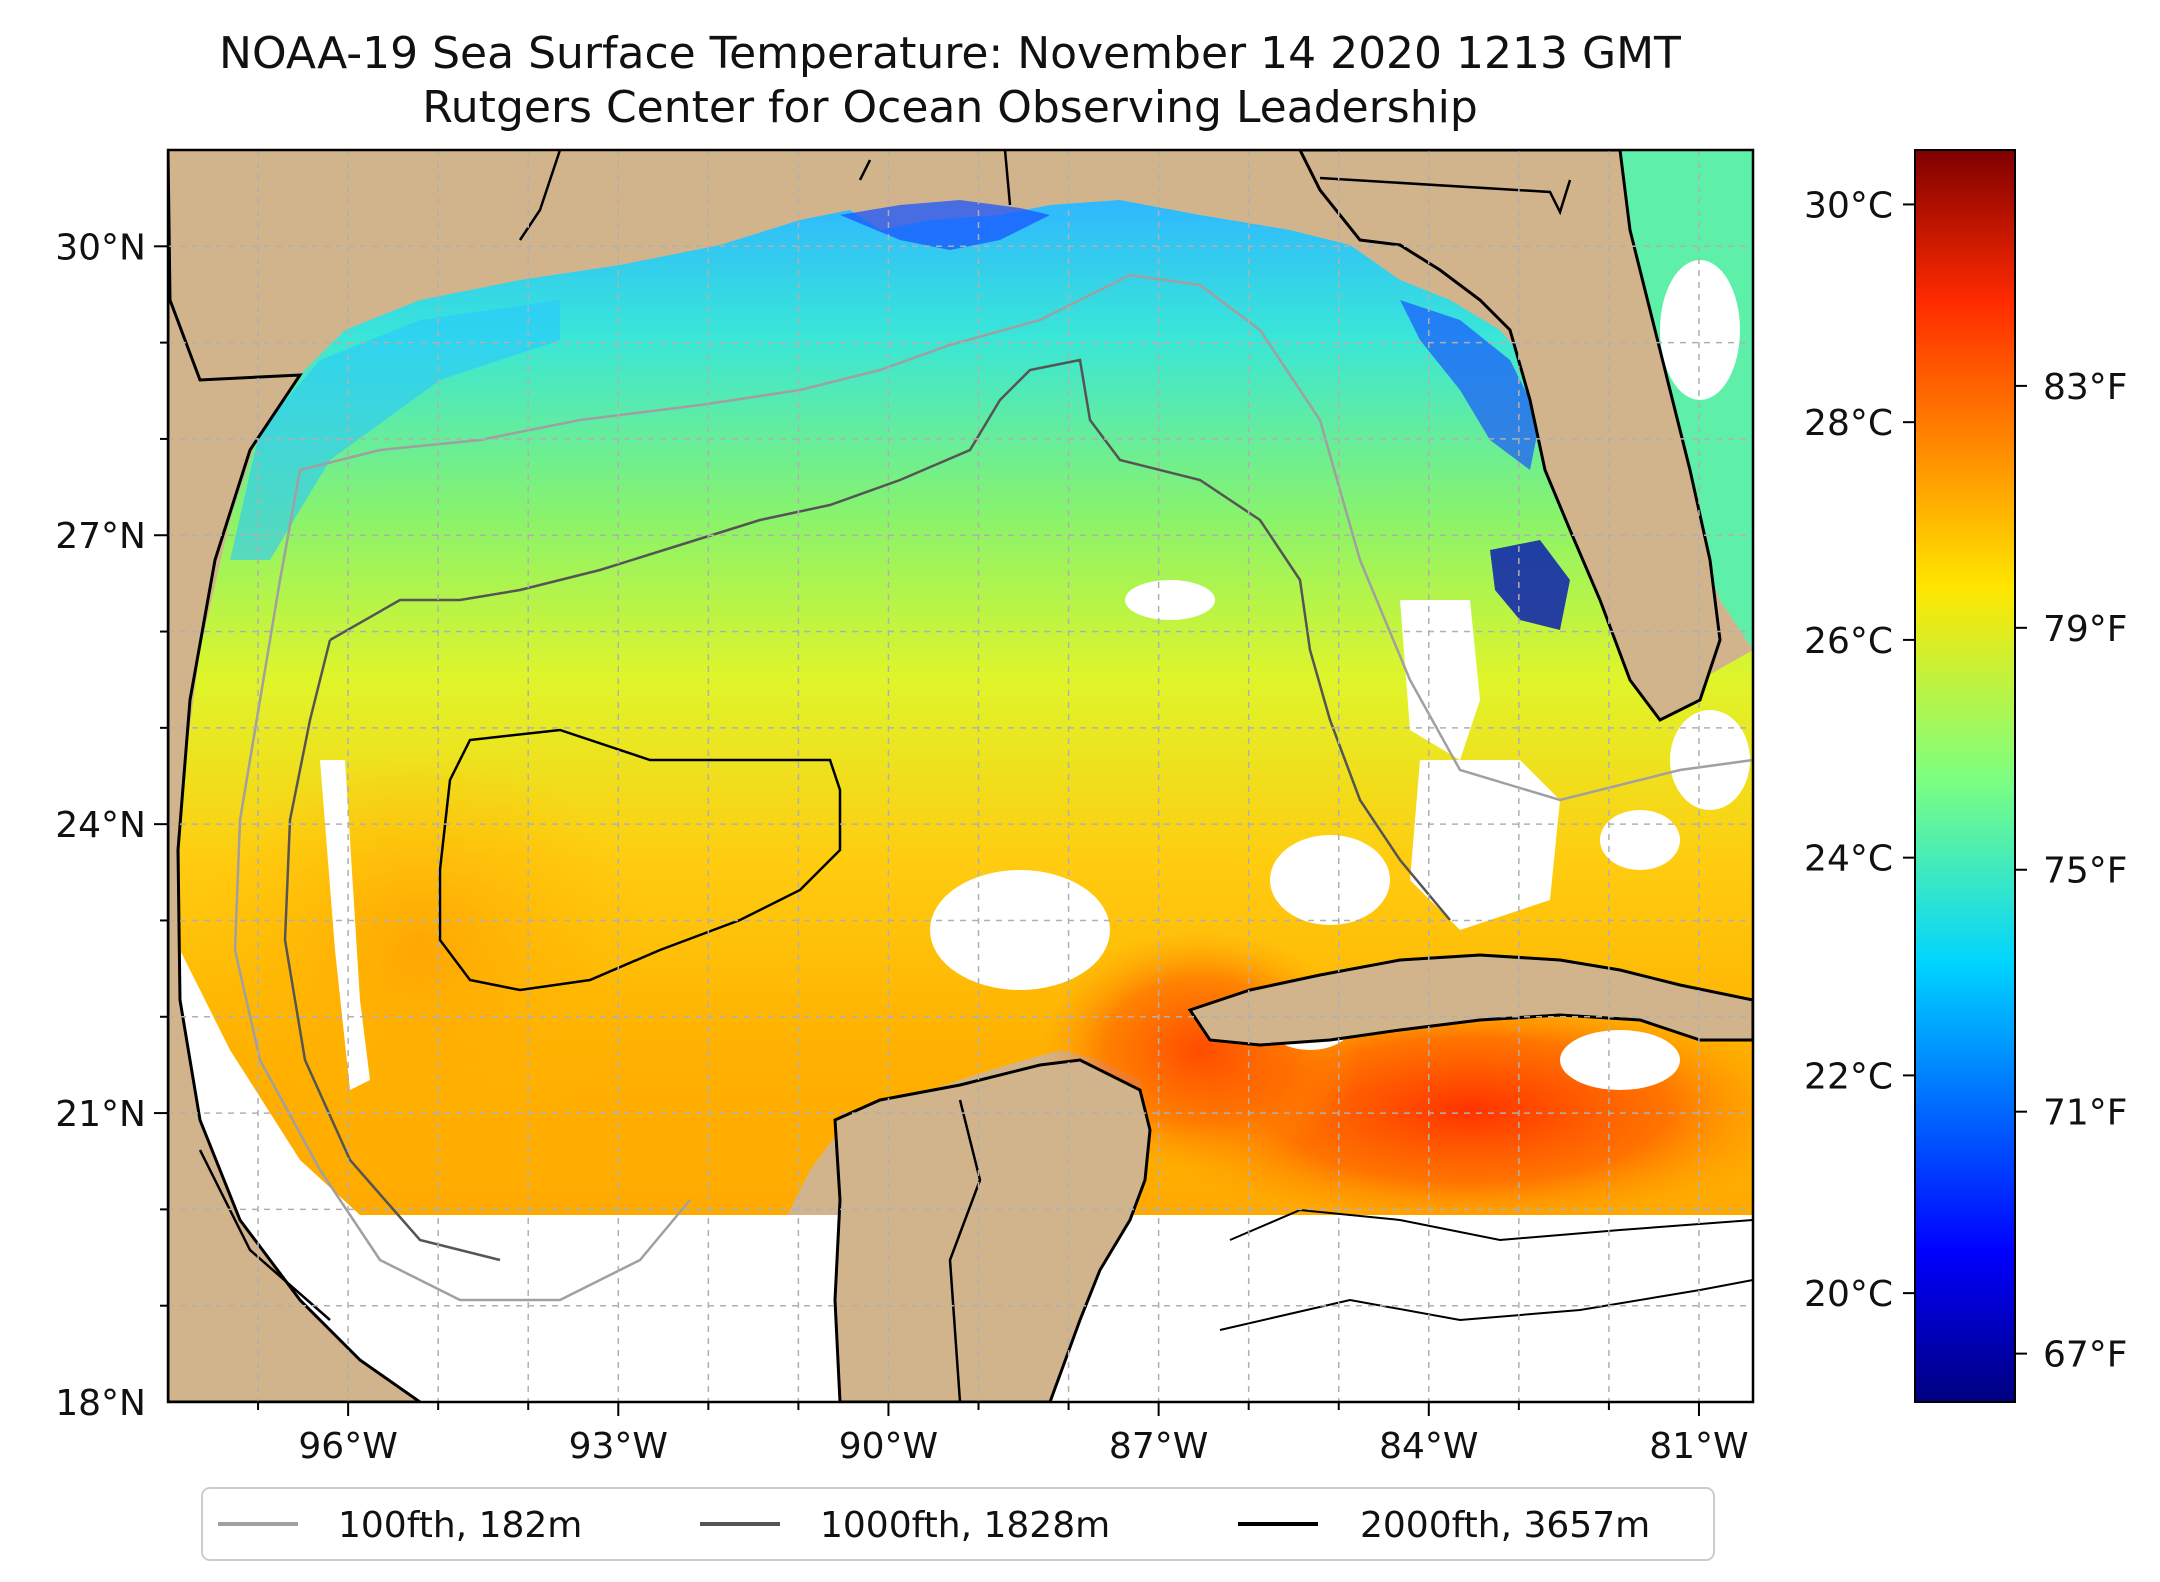 The image size is (2160, 1582). I want to click on legend-label-1000fth: 1000fth, 1828m, so click(965, 1525).